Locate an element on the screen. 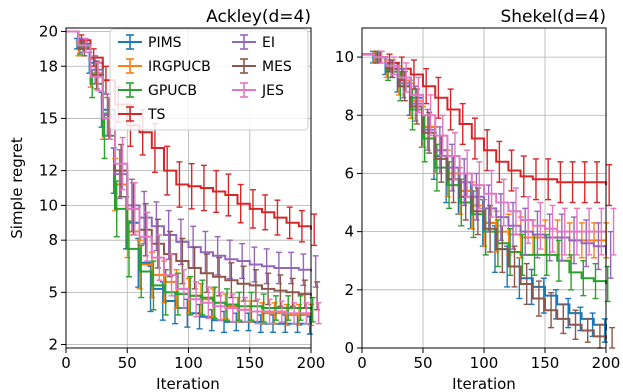 The width and height of the screenshot is (623, 392). legend-label: JES is located at coordinates (272, 91).